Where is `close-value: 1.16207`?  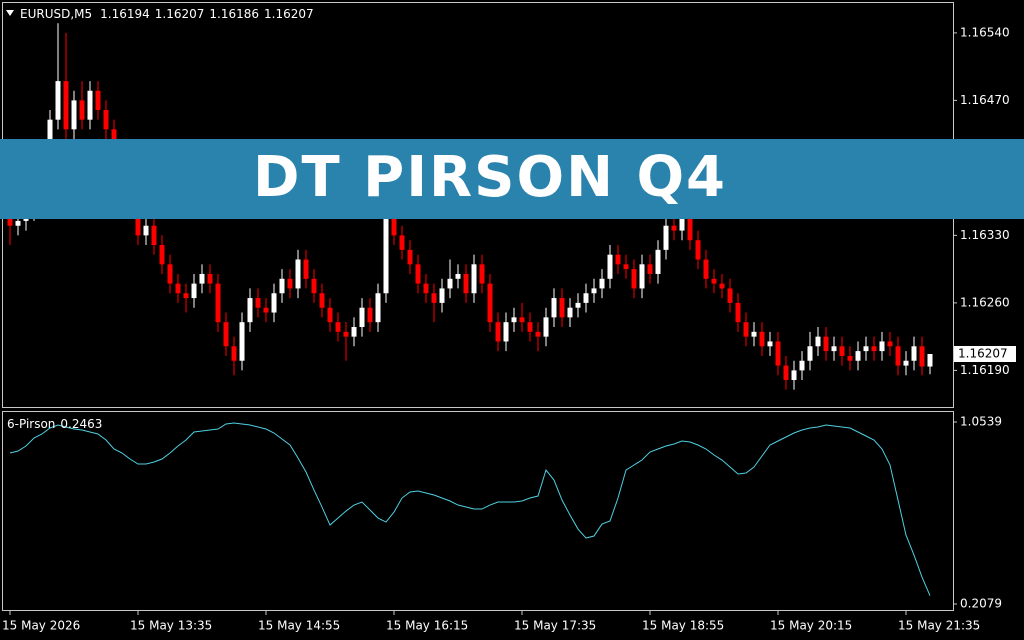
close-value: 1.16207 is located at coordinates (289, 14).